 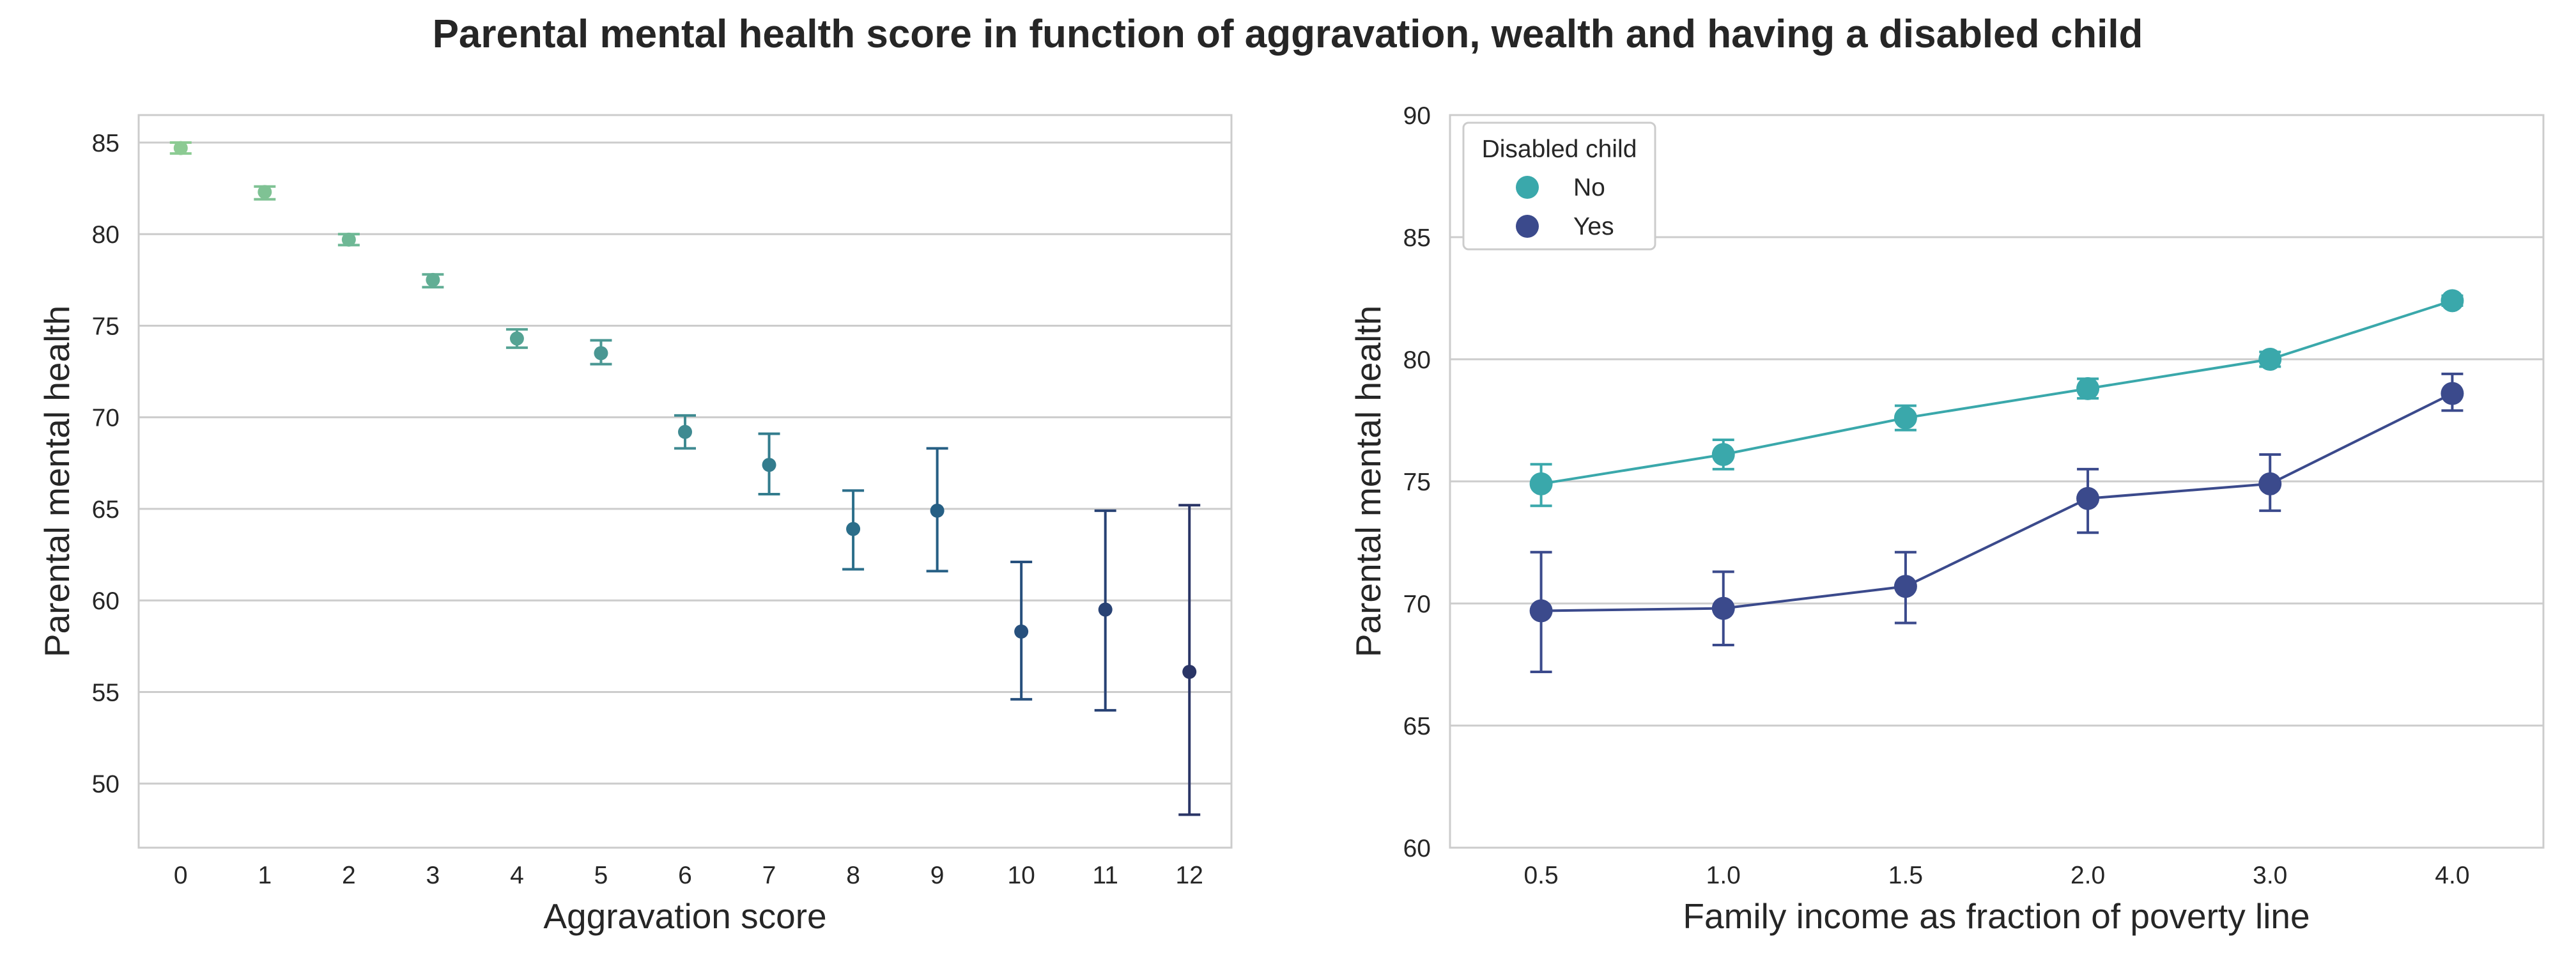 What do you see at coordinates (2088, 388) in the screenshot?
I see `series-no-point-2.0` at bounding box center [2088, 388].